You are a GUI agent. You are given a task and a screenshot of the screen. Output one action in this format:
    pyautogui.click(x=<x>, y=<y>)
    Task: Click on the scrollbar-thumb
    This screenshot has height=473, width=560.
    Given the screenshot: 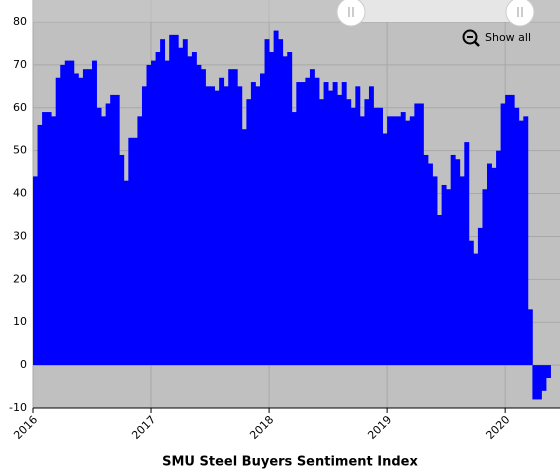 What is the action you would take?
    pyautogui.click(x=435, y=11)
    